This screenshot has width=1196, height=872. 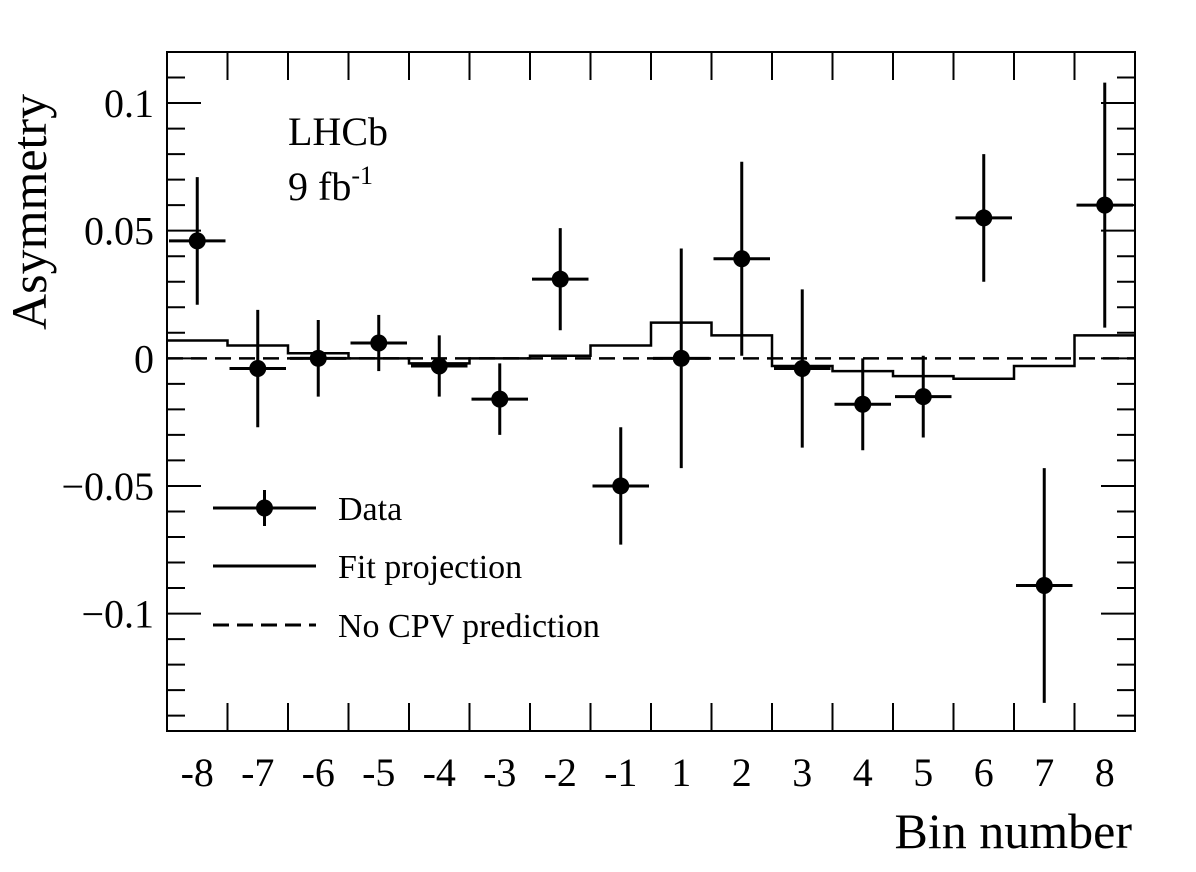 I want to click on y-axis-title: Asymmetry, so click(x=29, y=212).